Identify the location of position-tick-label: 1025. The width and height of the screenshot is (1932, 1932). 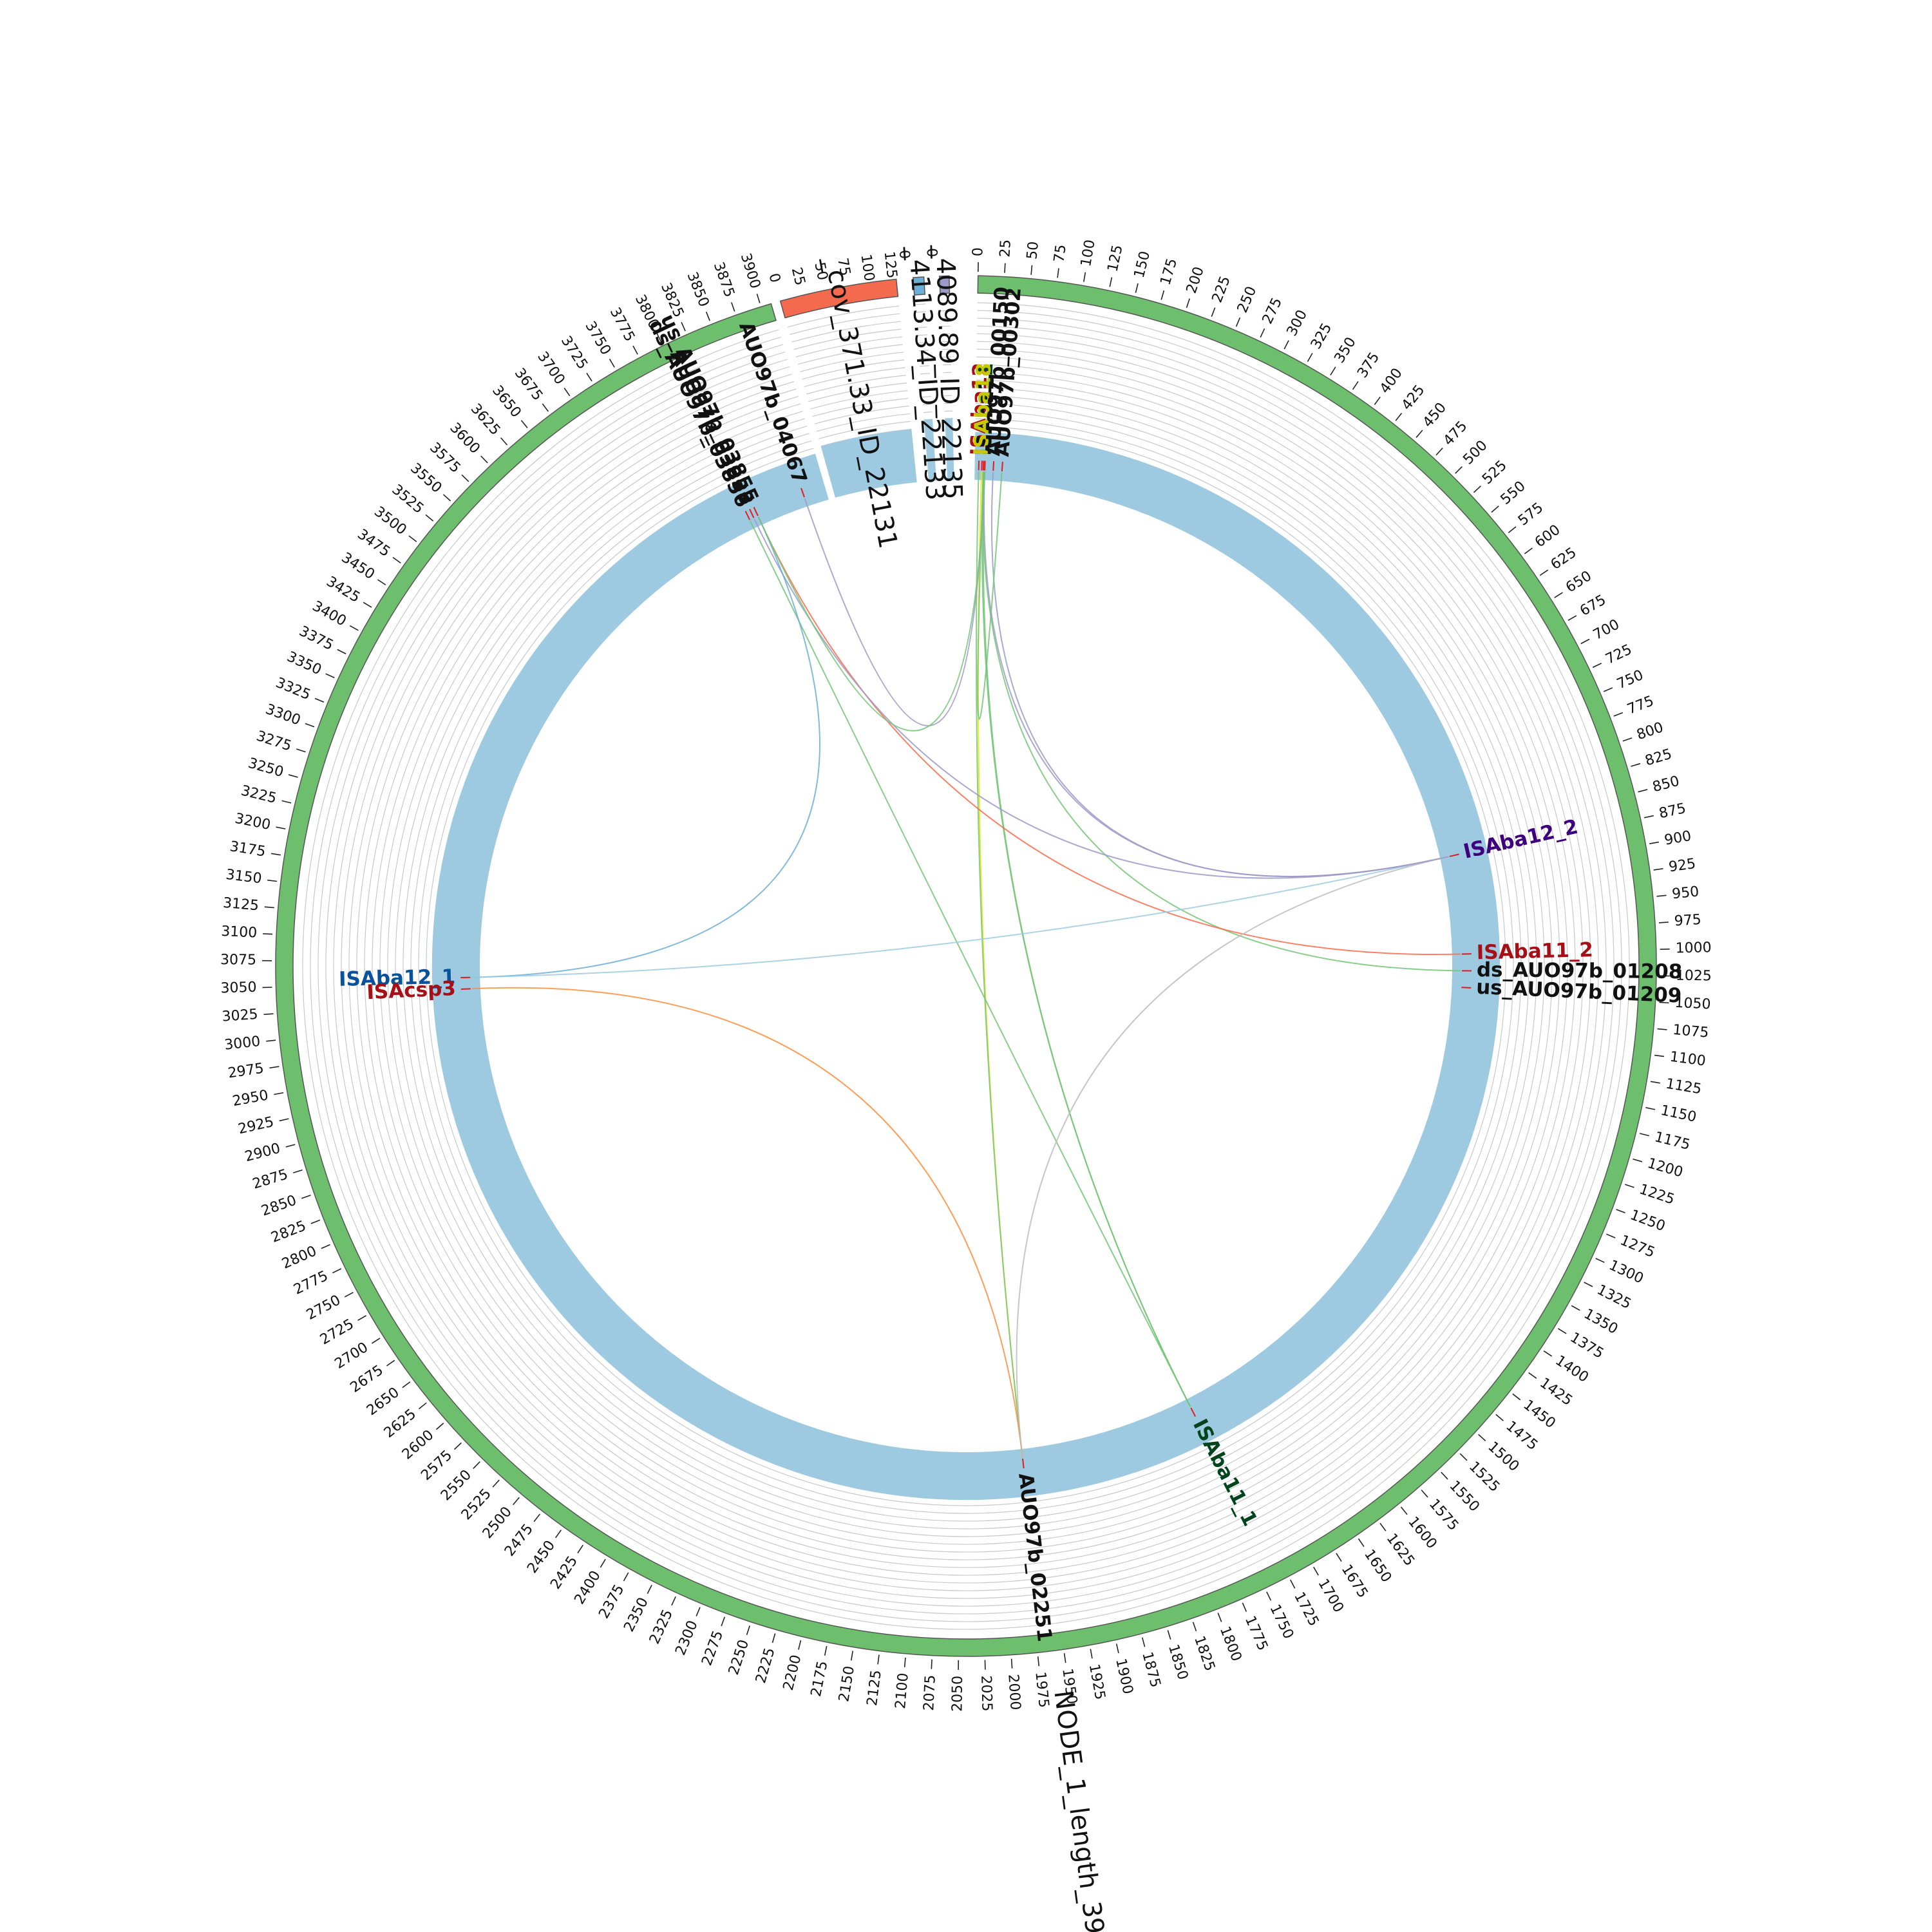
(1694, 976).